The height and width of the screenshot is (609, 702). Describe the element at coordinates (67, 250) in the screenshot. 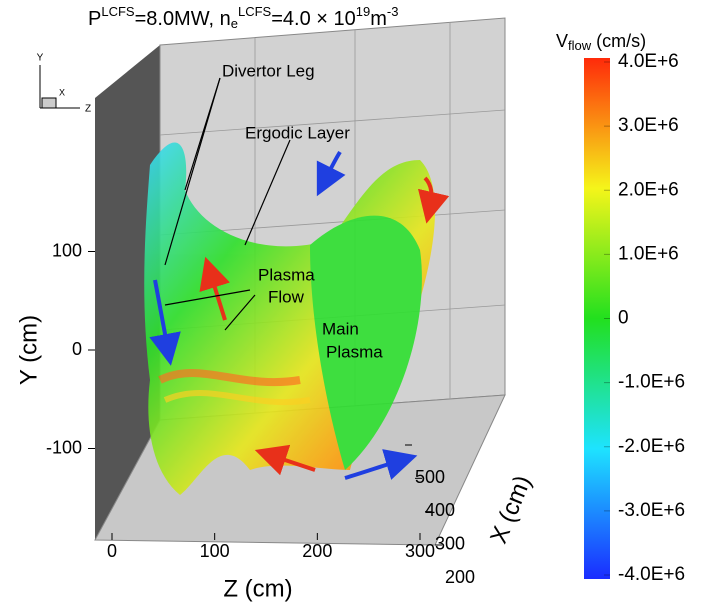

I see `y-tick-label: 100` at that location.